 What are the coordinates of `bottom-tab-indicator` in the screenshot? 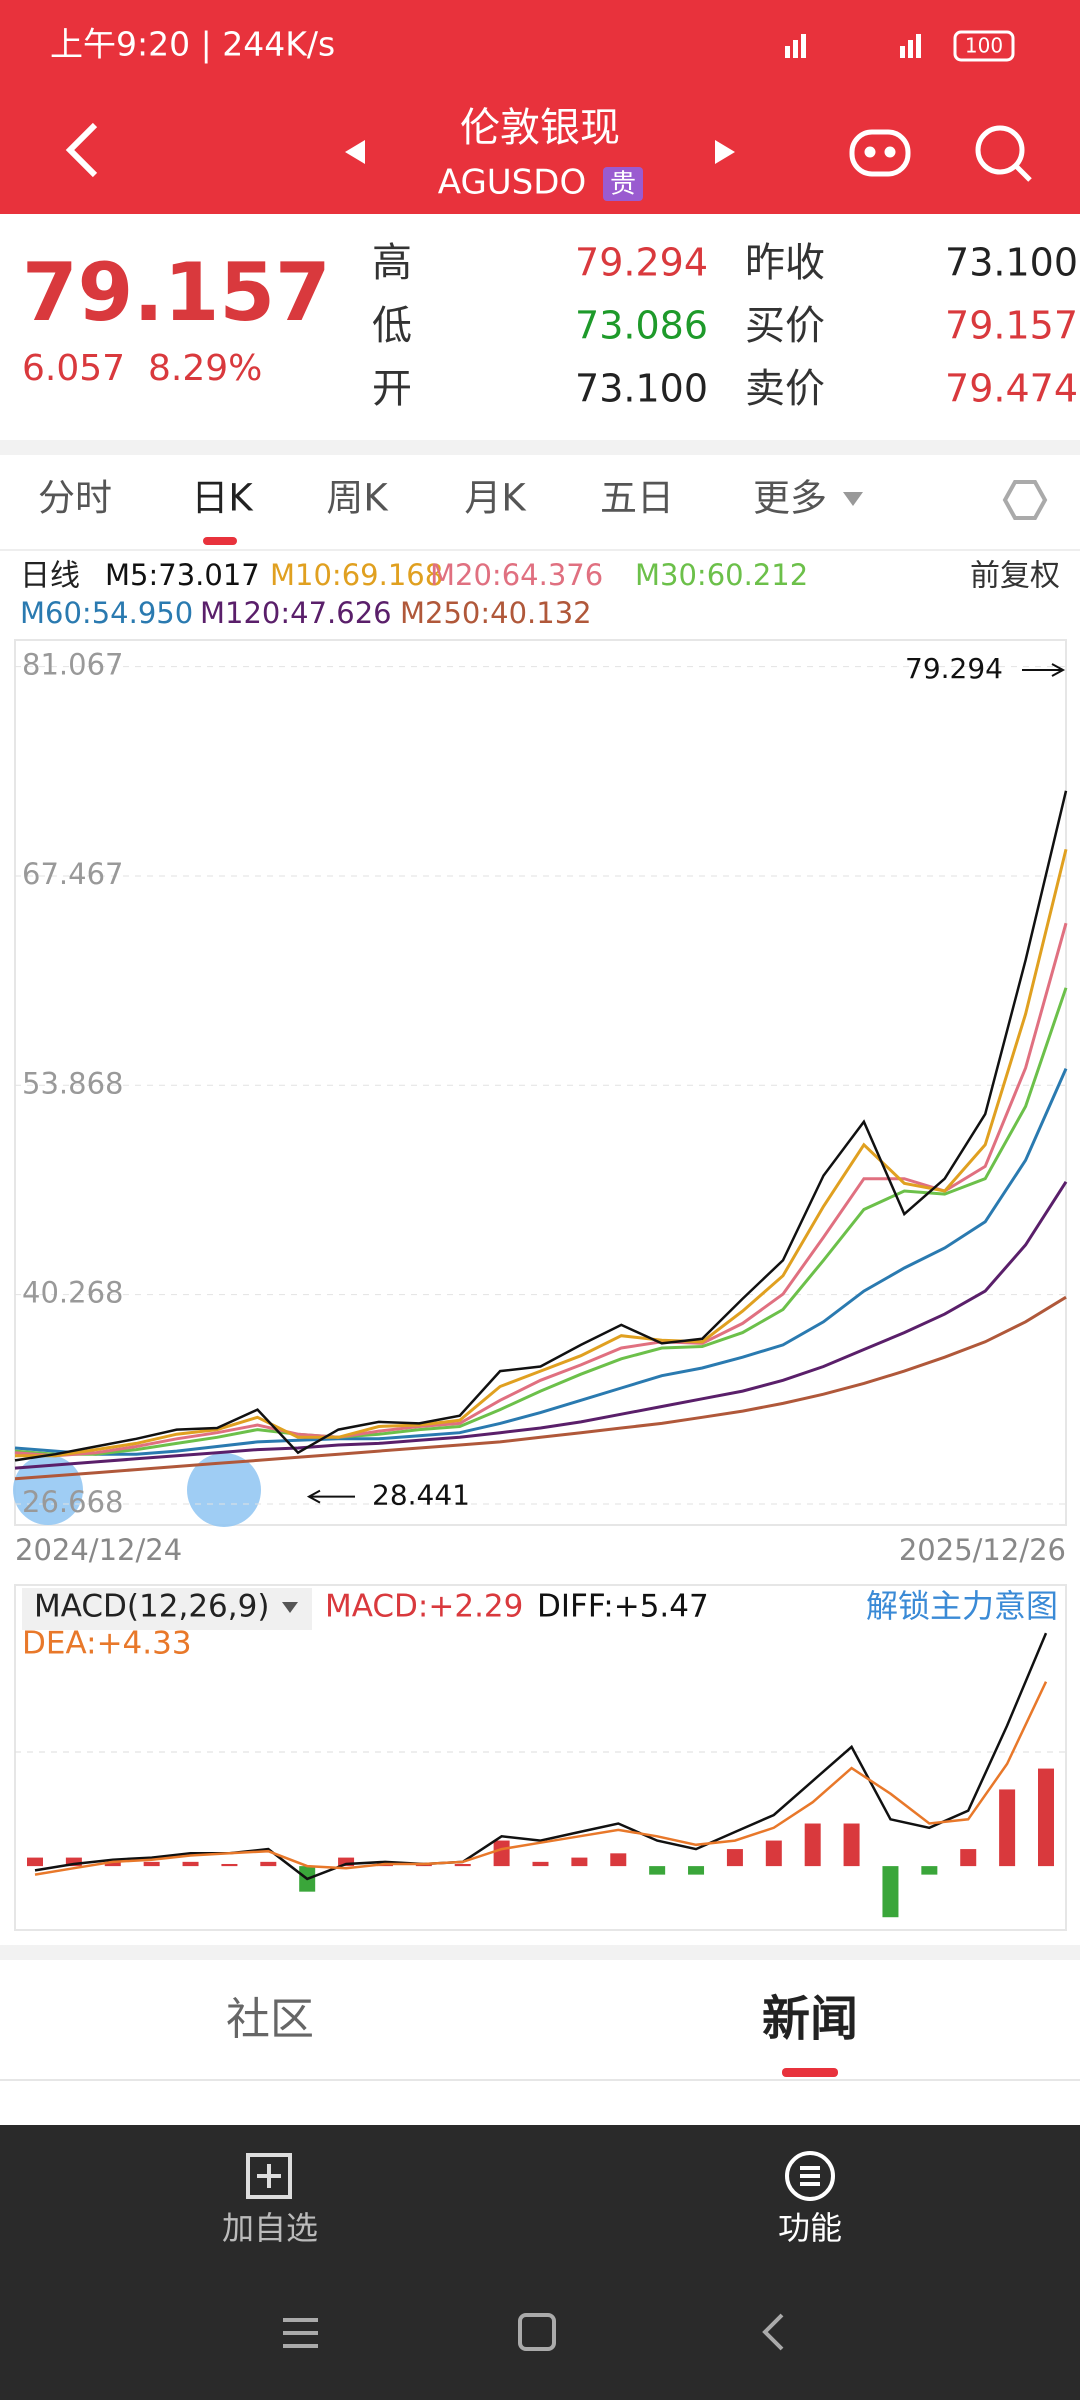 It's located at (810, 2072).